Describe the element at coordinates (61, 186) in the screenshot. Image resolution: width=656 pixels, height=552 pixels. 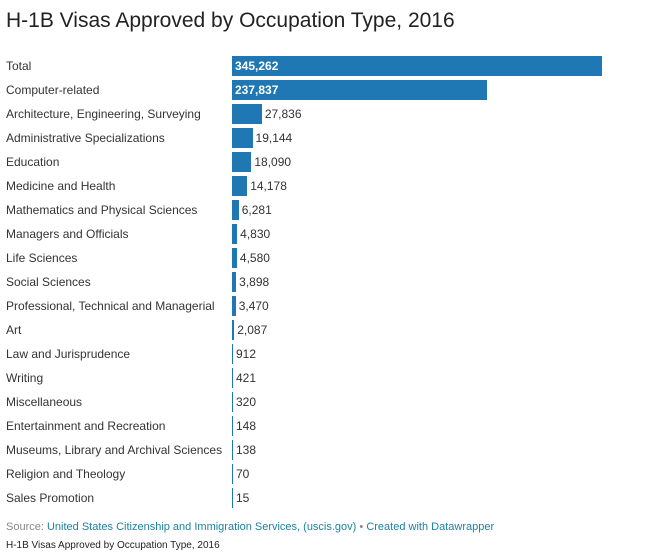
I see `category-label: Medicine and Health` at that location.